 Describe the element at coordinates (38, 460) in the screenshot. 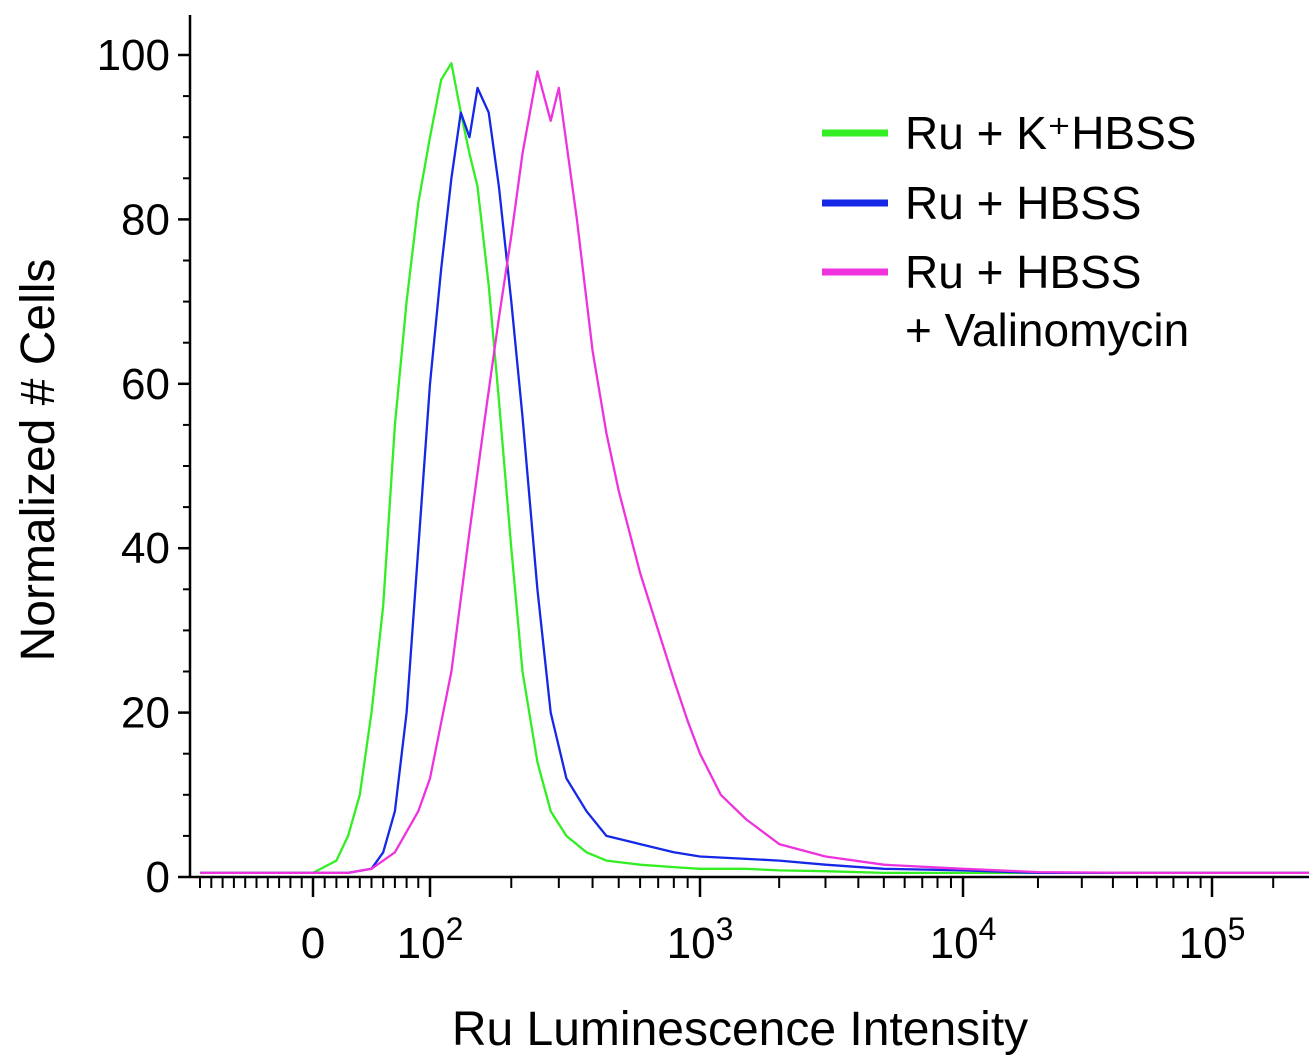

I see `y-axis-title: Normalized # Cells` at that location.